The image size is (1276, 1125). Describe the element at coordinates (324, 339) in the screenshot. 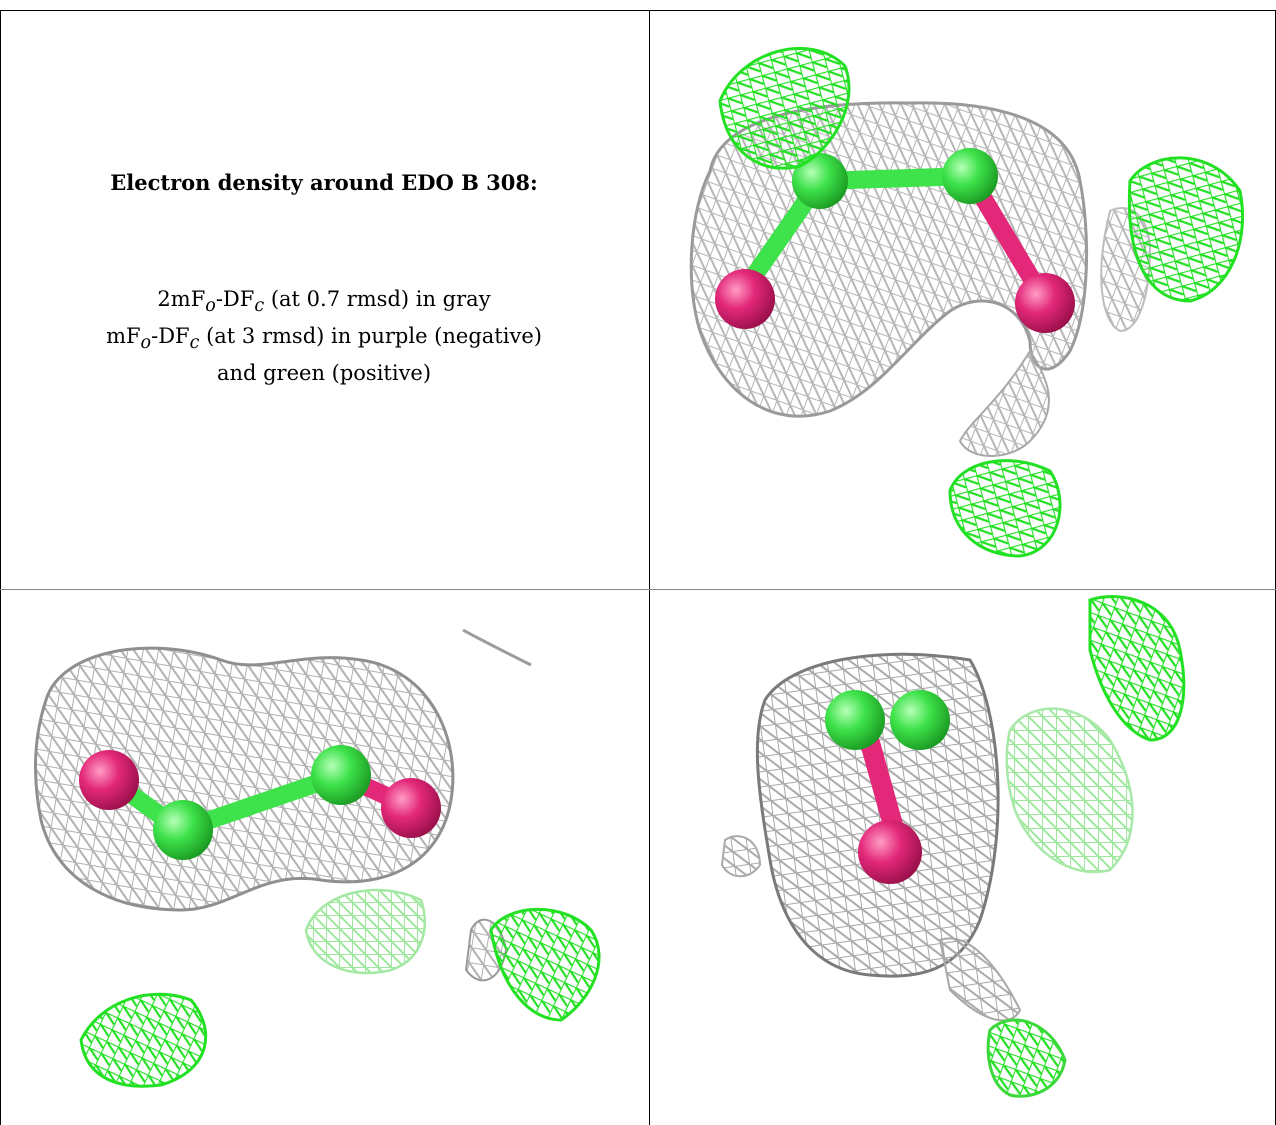

I see `caption-line-2: mFo-DFc (at 3 rmsd) in purple (negative)` at that location.